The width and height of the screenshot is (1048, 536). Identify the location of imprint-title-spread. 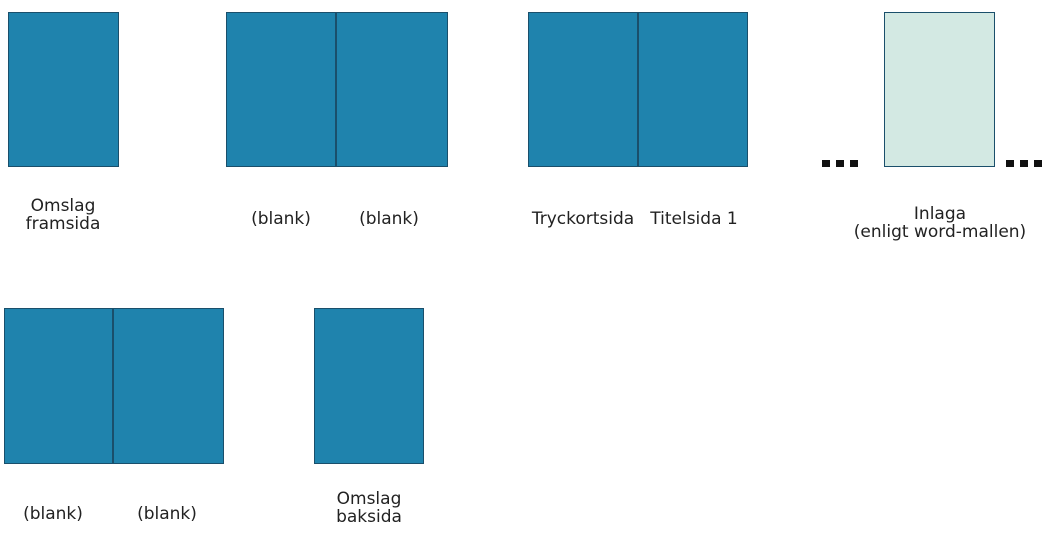
(638, 89).